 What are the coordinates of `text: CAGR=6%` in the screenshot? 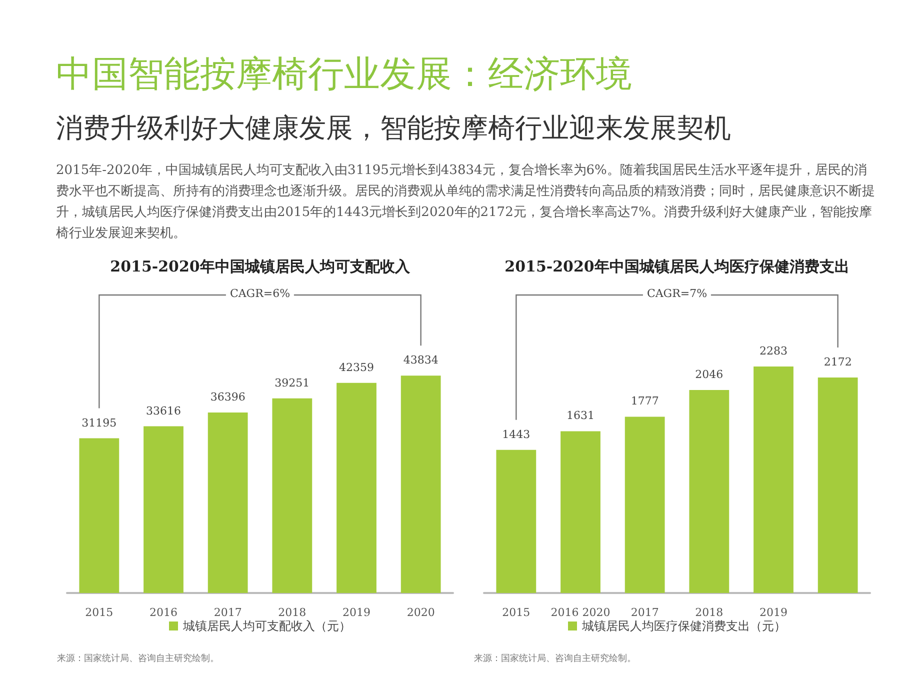 It's located at (260, 293).